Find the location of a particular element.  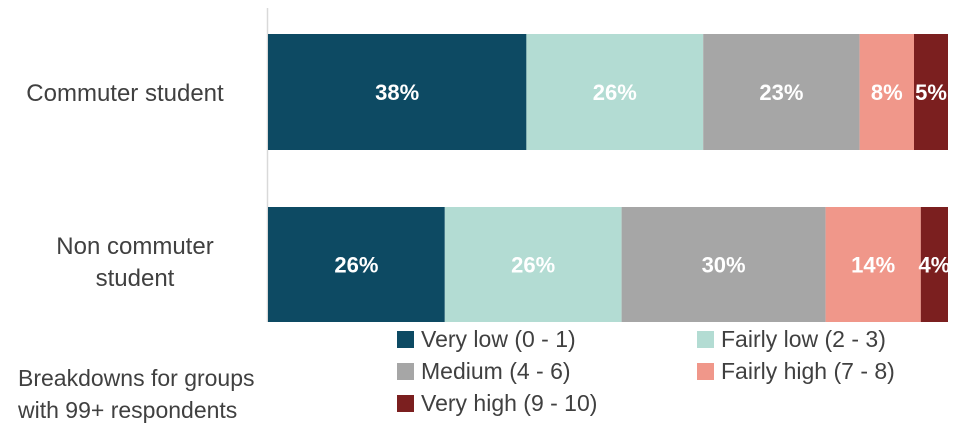

data-label: 8% is located at coordinates (887, 92).